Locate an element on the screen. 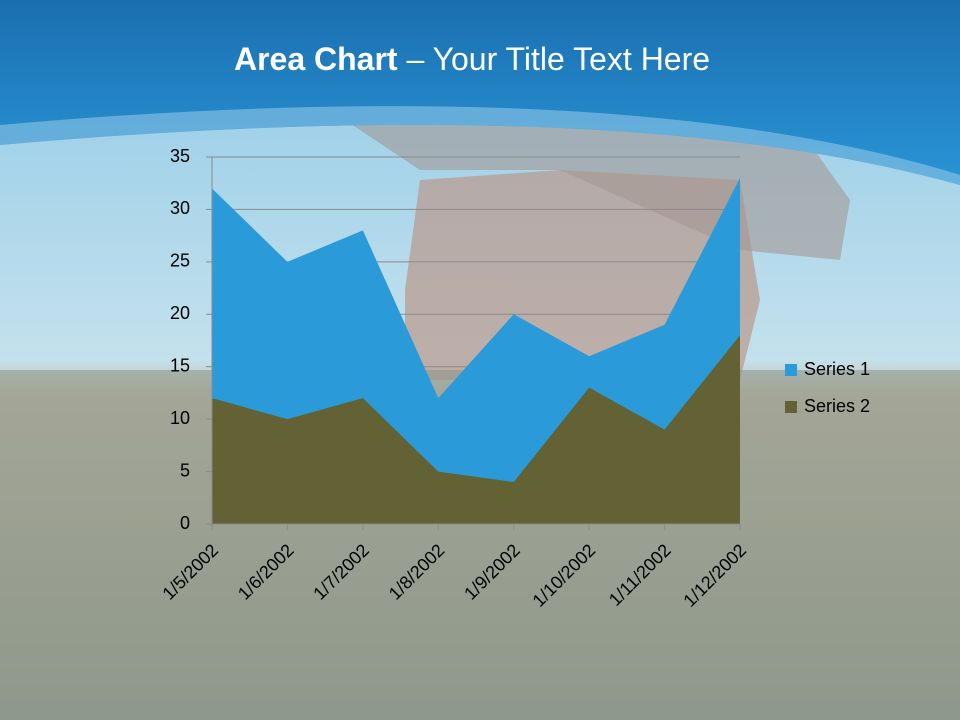 The width and height of the screenshot is (960, 720). area is located at coordinates (476, 429).